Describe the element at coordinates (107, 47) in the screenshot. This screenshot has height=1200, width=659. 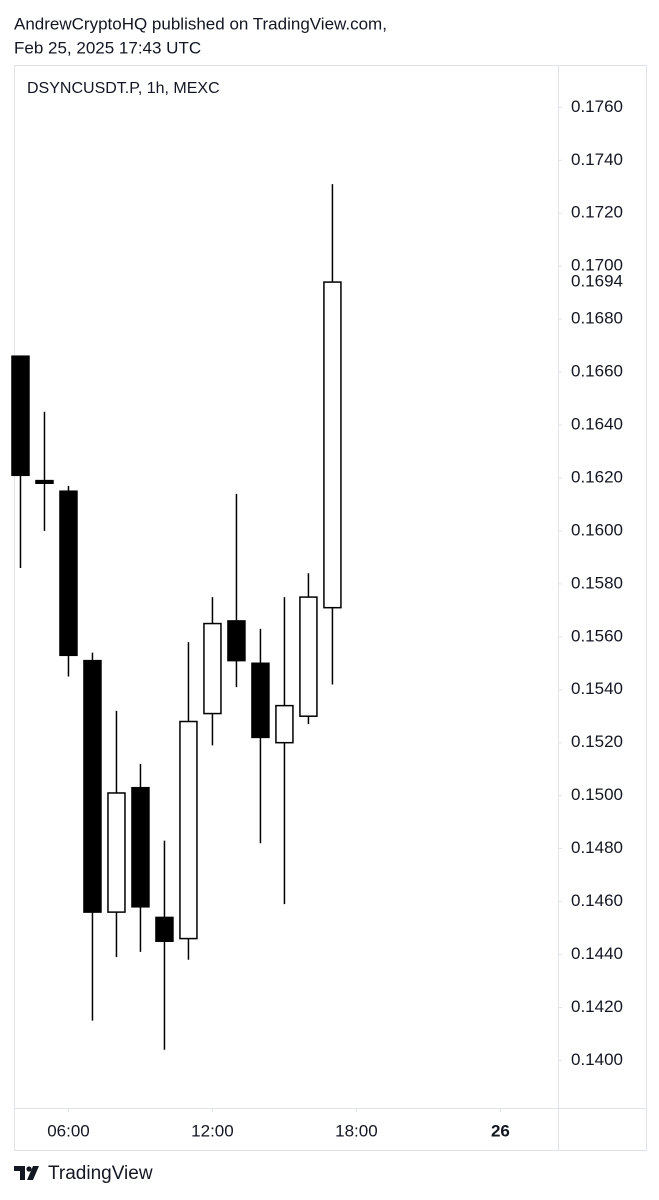
I see `publish-date: Feb 25, 2025 17:43 UTC` at that location.